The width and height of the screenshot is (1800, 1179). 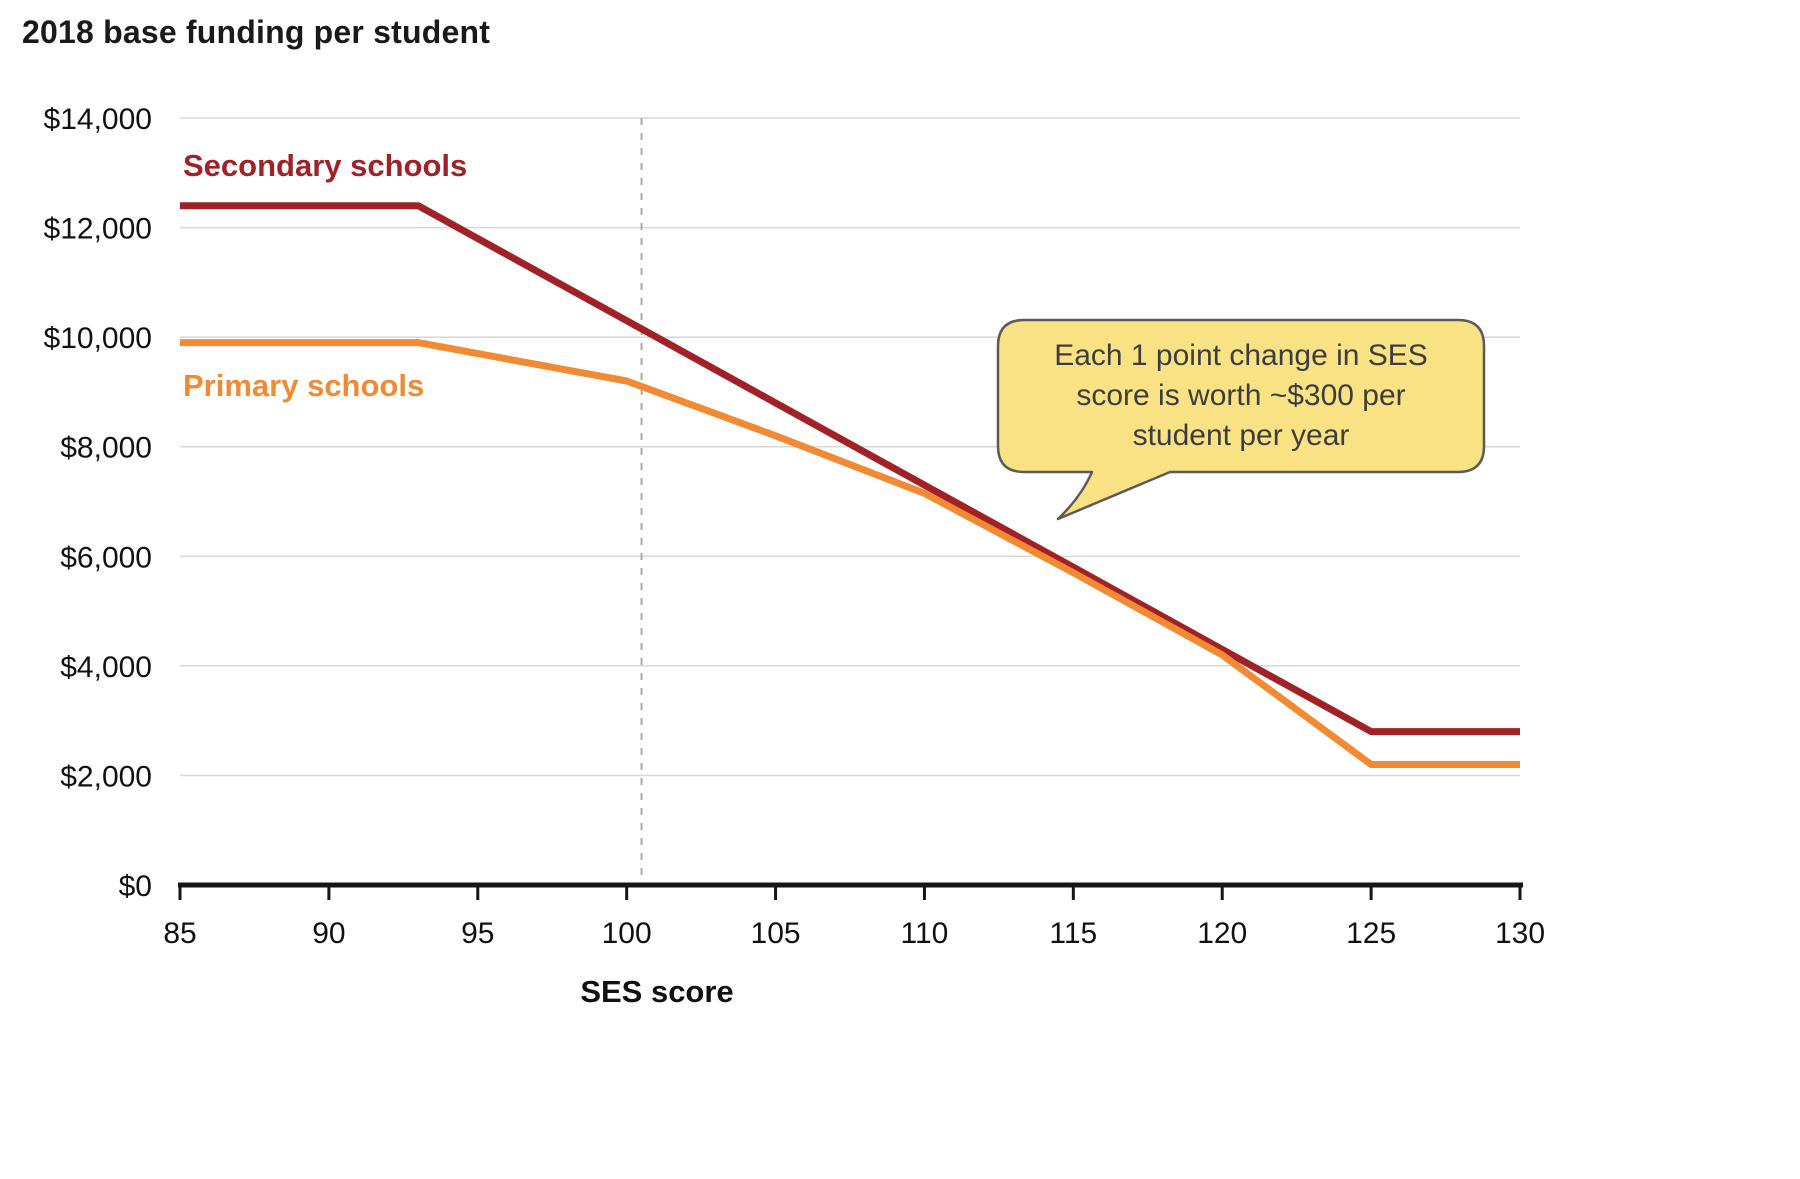 What do you see at coordinates (106, 448) in the screenshot?
I see `y-tick-label: $8,000` at bounding box center [106, 448].